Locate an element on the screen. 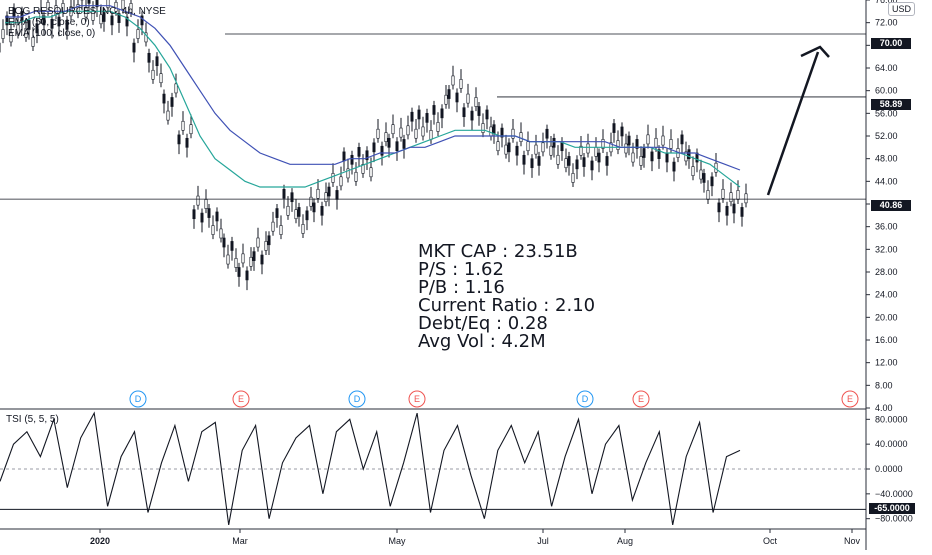 The width and height of the screenshot is (932, 555). osc-tick-label: 0.0000 is located at coordinates (889, 469).